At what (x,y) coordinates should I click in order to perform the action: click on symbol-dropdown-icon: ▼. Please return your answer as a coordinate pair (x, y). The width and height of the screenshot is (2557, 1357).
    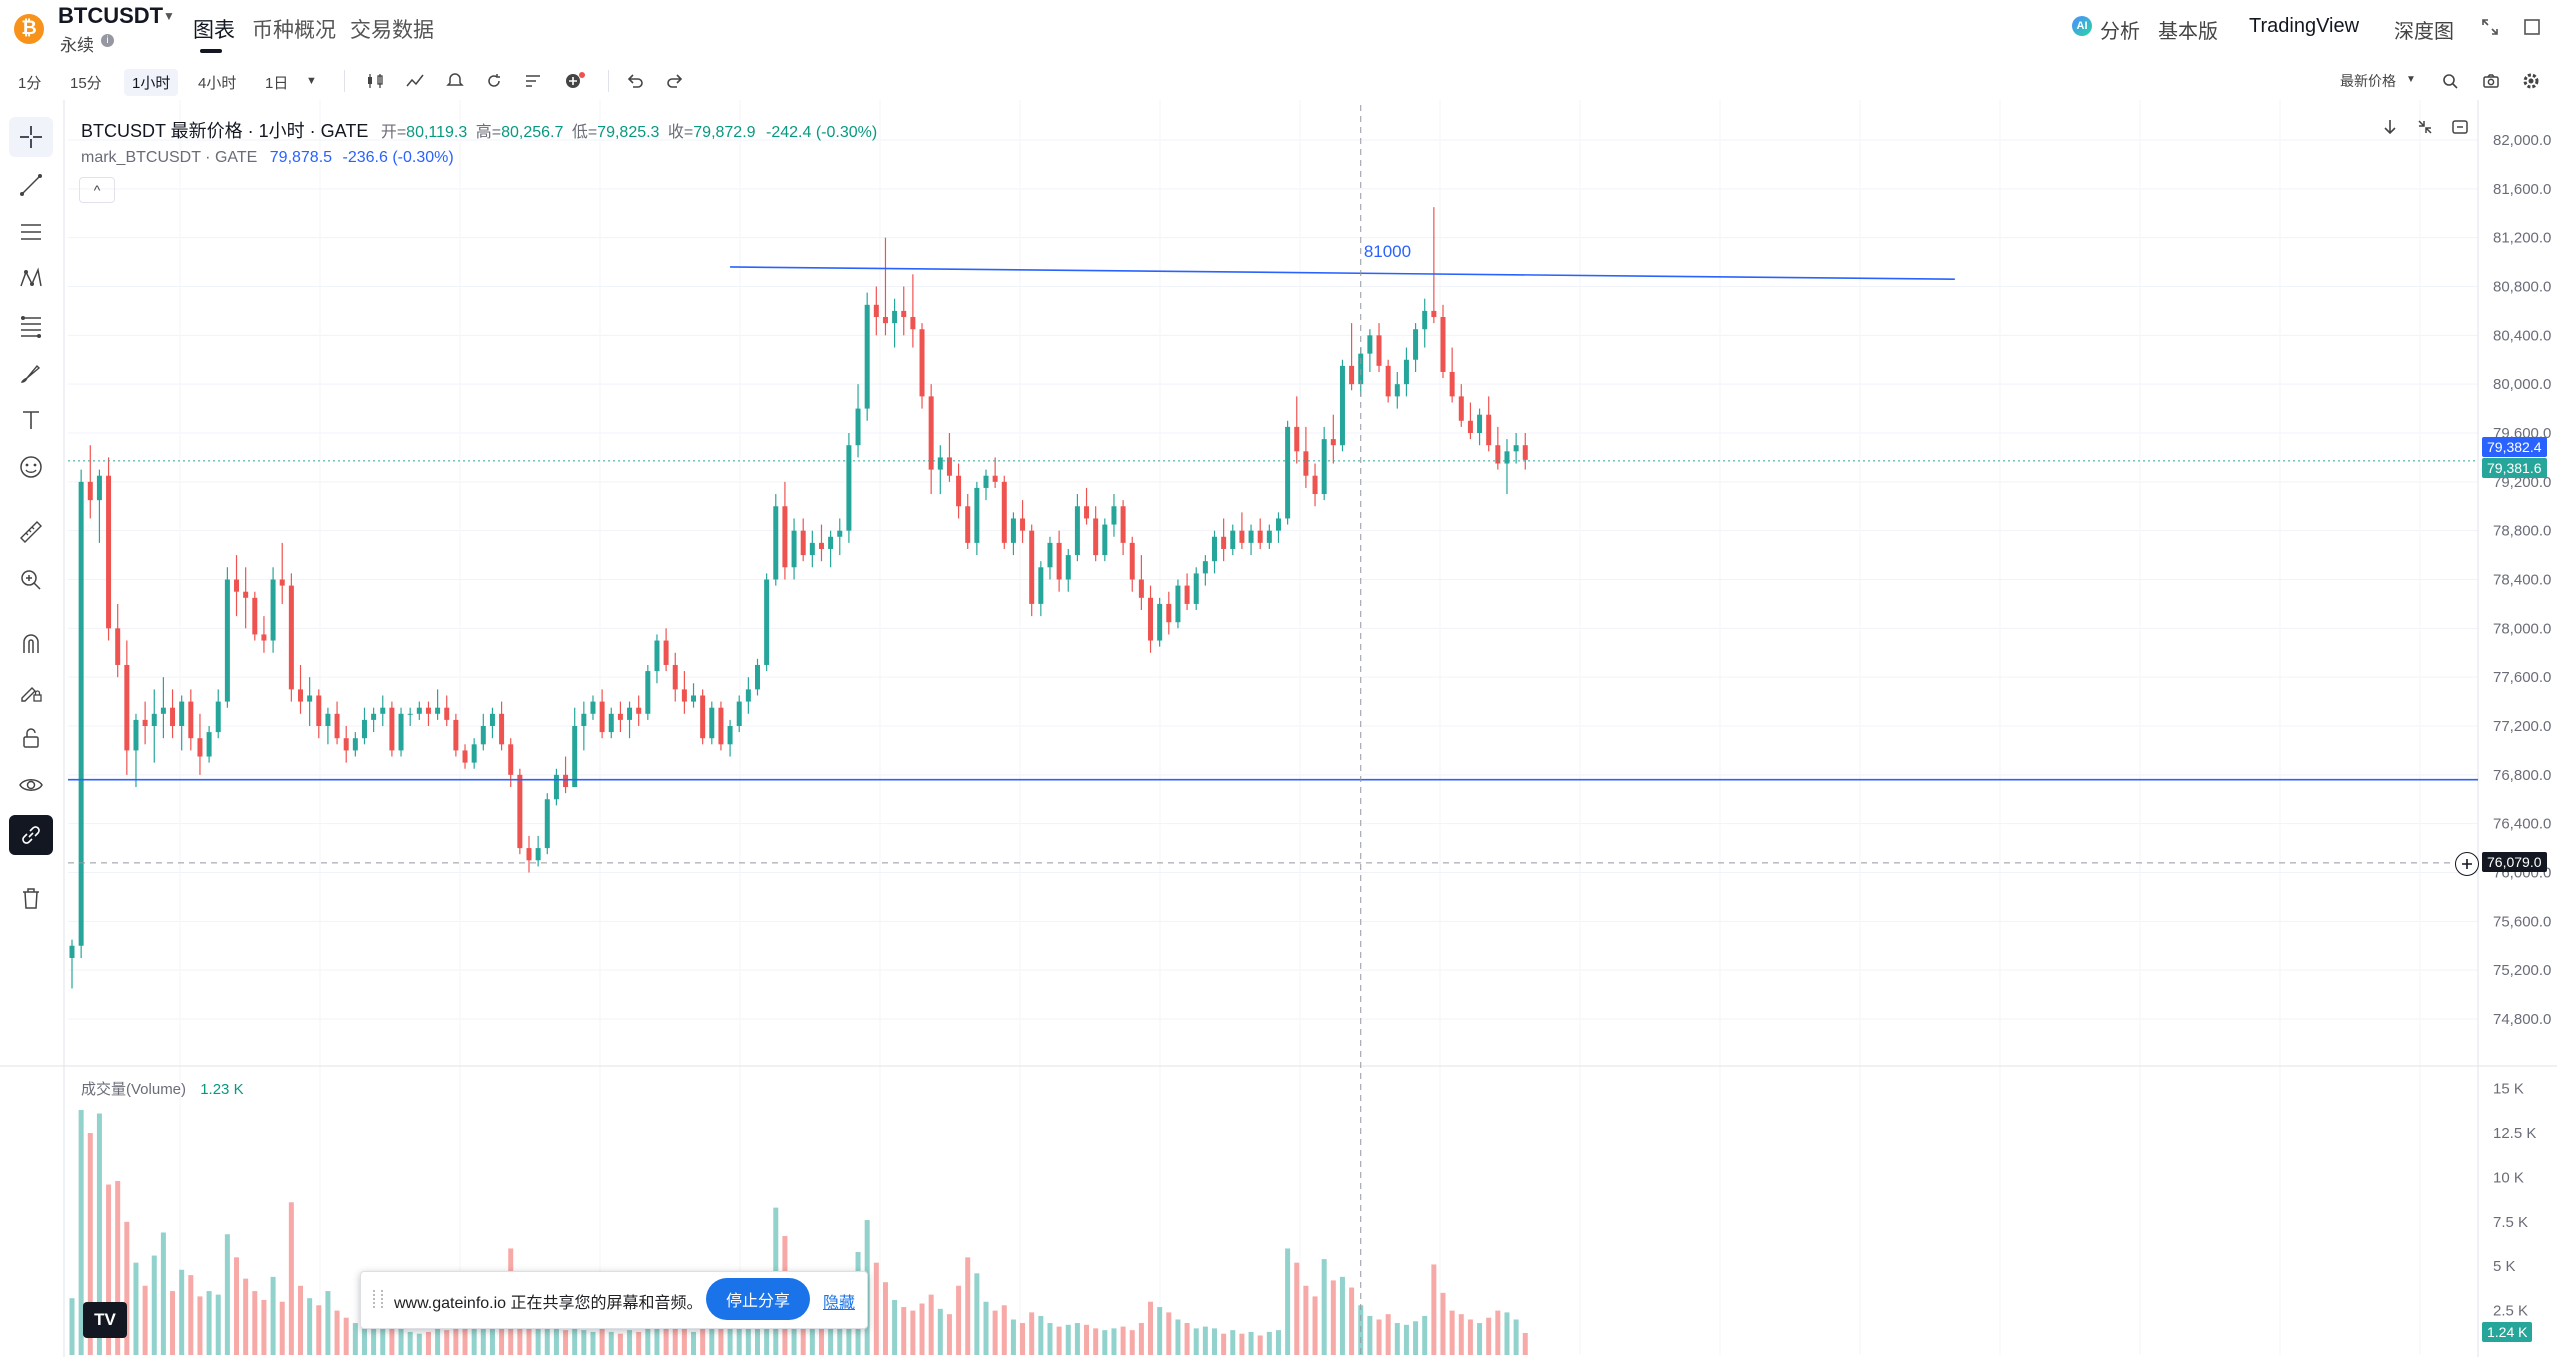
    Looking at the image, I should click on (169, 16).